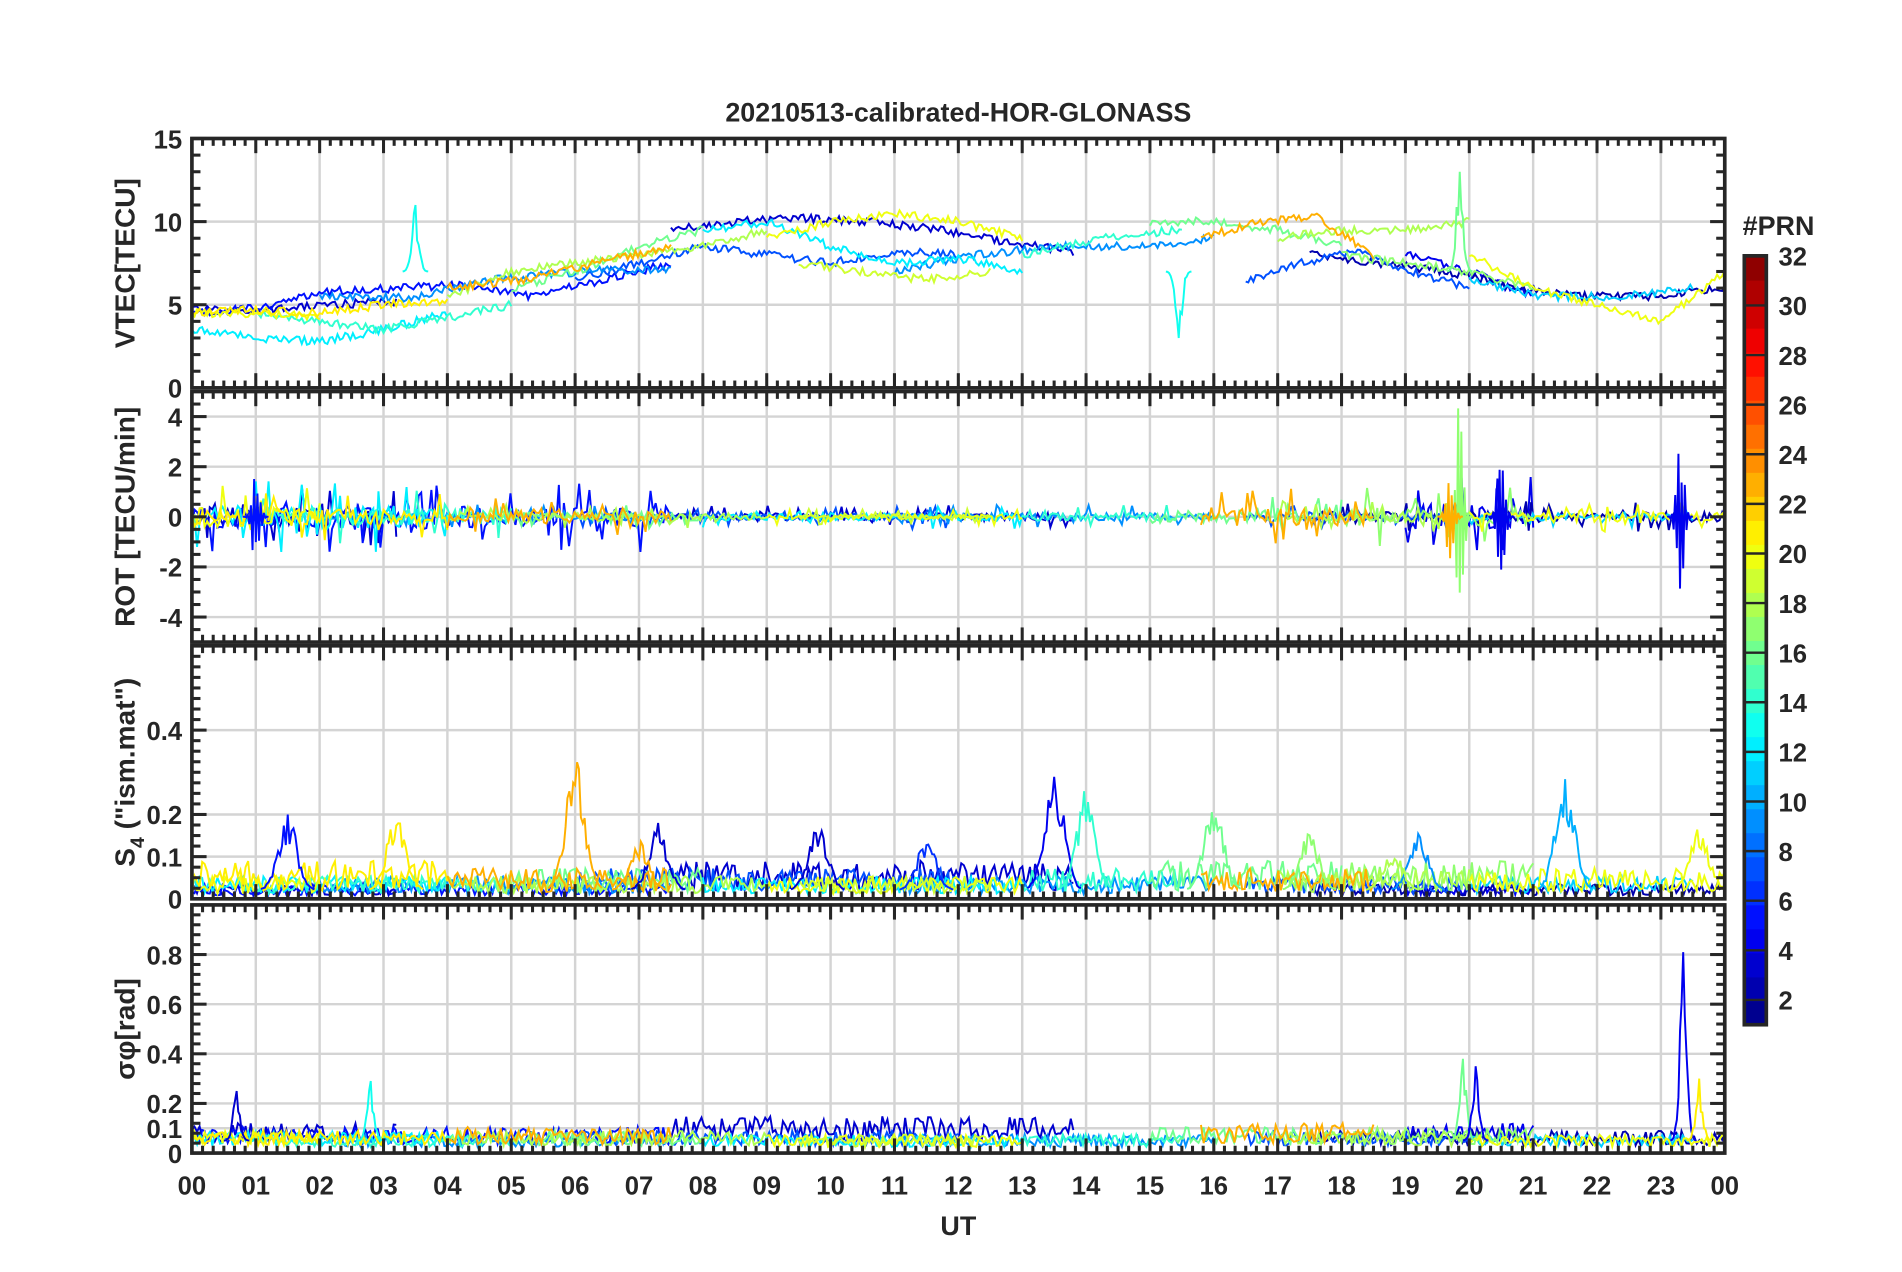 The image size is (1902, 1272). What do you see at coordinates (1793, 357) in the screenshot?
I see `colorbar-tick-label: 28` at bounding box center [1793, 357].